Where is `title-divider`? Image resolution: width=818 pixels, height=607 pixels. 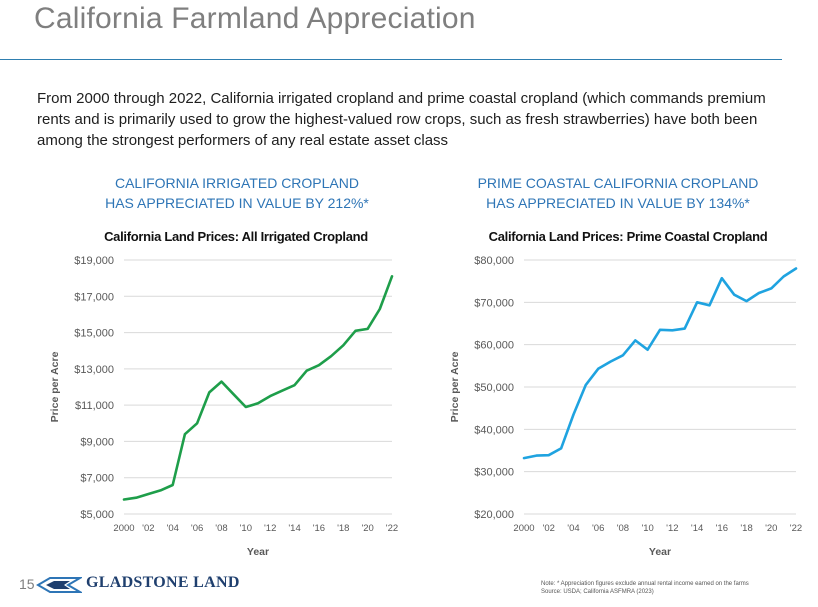 title-divider is located at coordinates (391, 59).